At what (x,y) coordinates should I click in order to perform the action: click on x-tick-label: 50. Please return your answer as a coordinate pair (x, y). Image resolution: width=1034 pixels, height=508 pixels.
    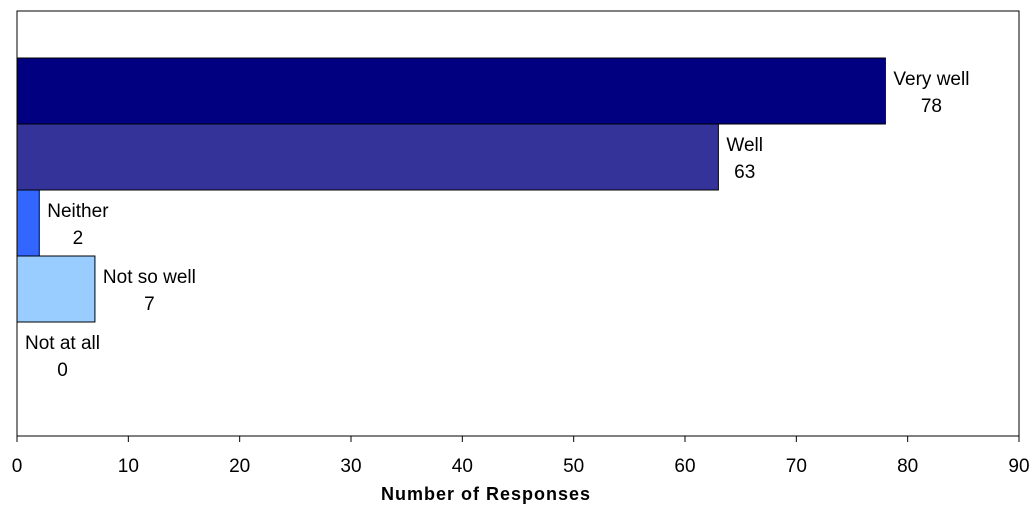
    Looking at the image, I should click on (573, 466).